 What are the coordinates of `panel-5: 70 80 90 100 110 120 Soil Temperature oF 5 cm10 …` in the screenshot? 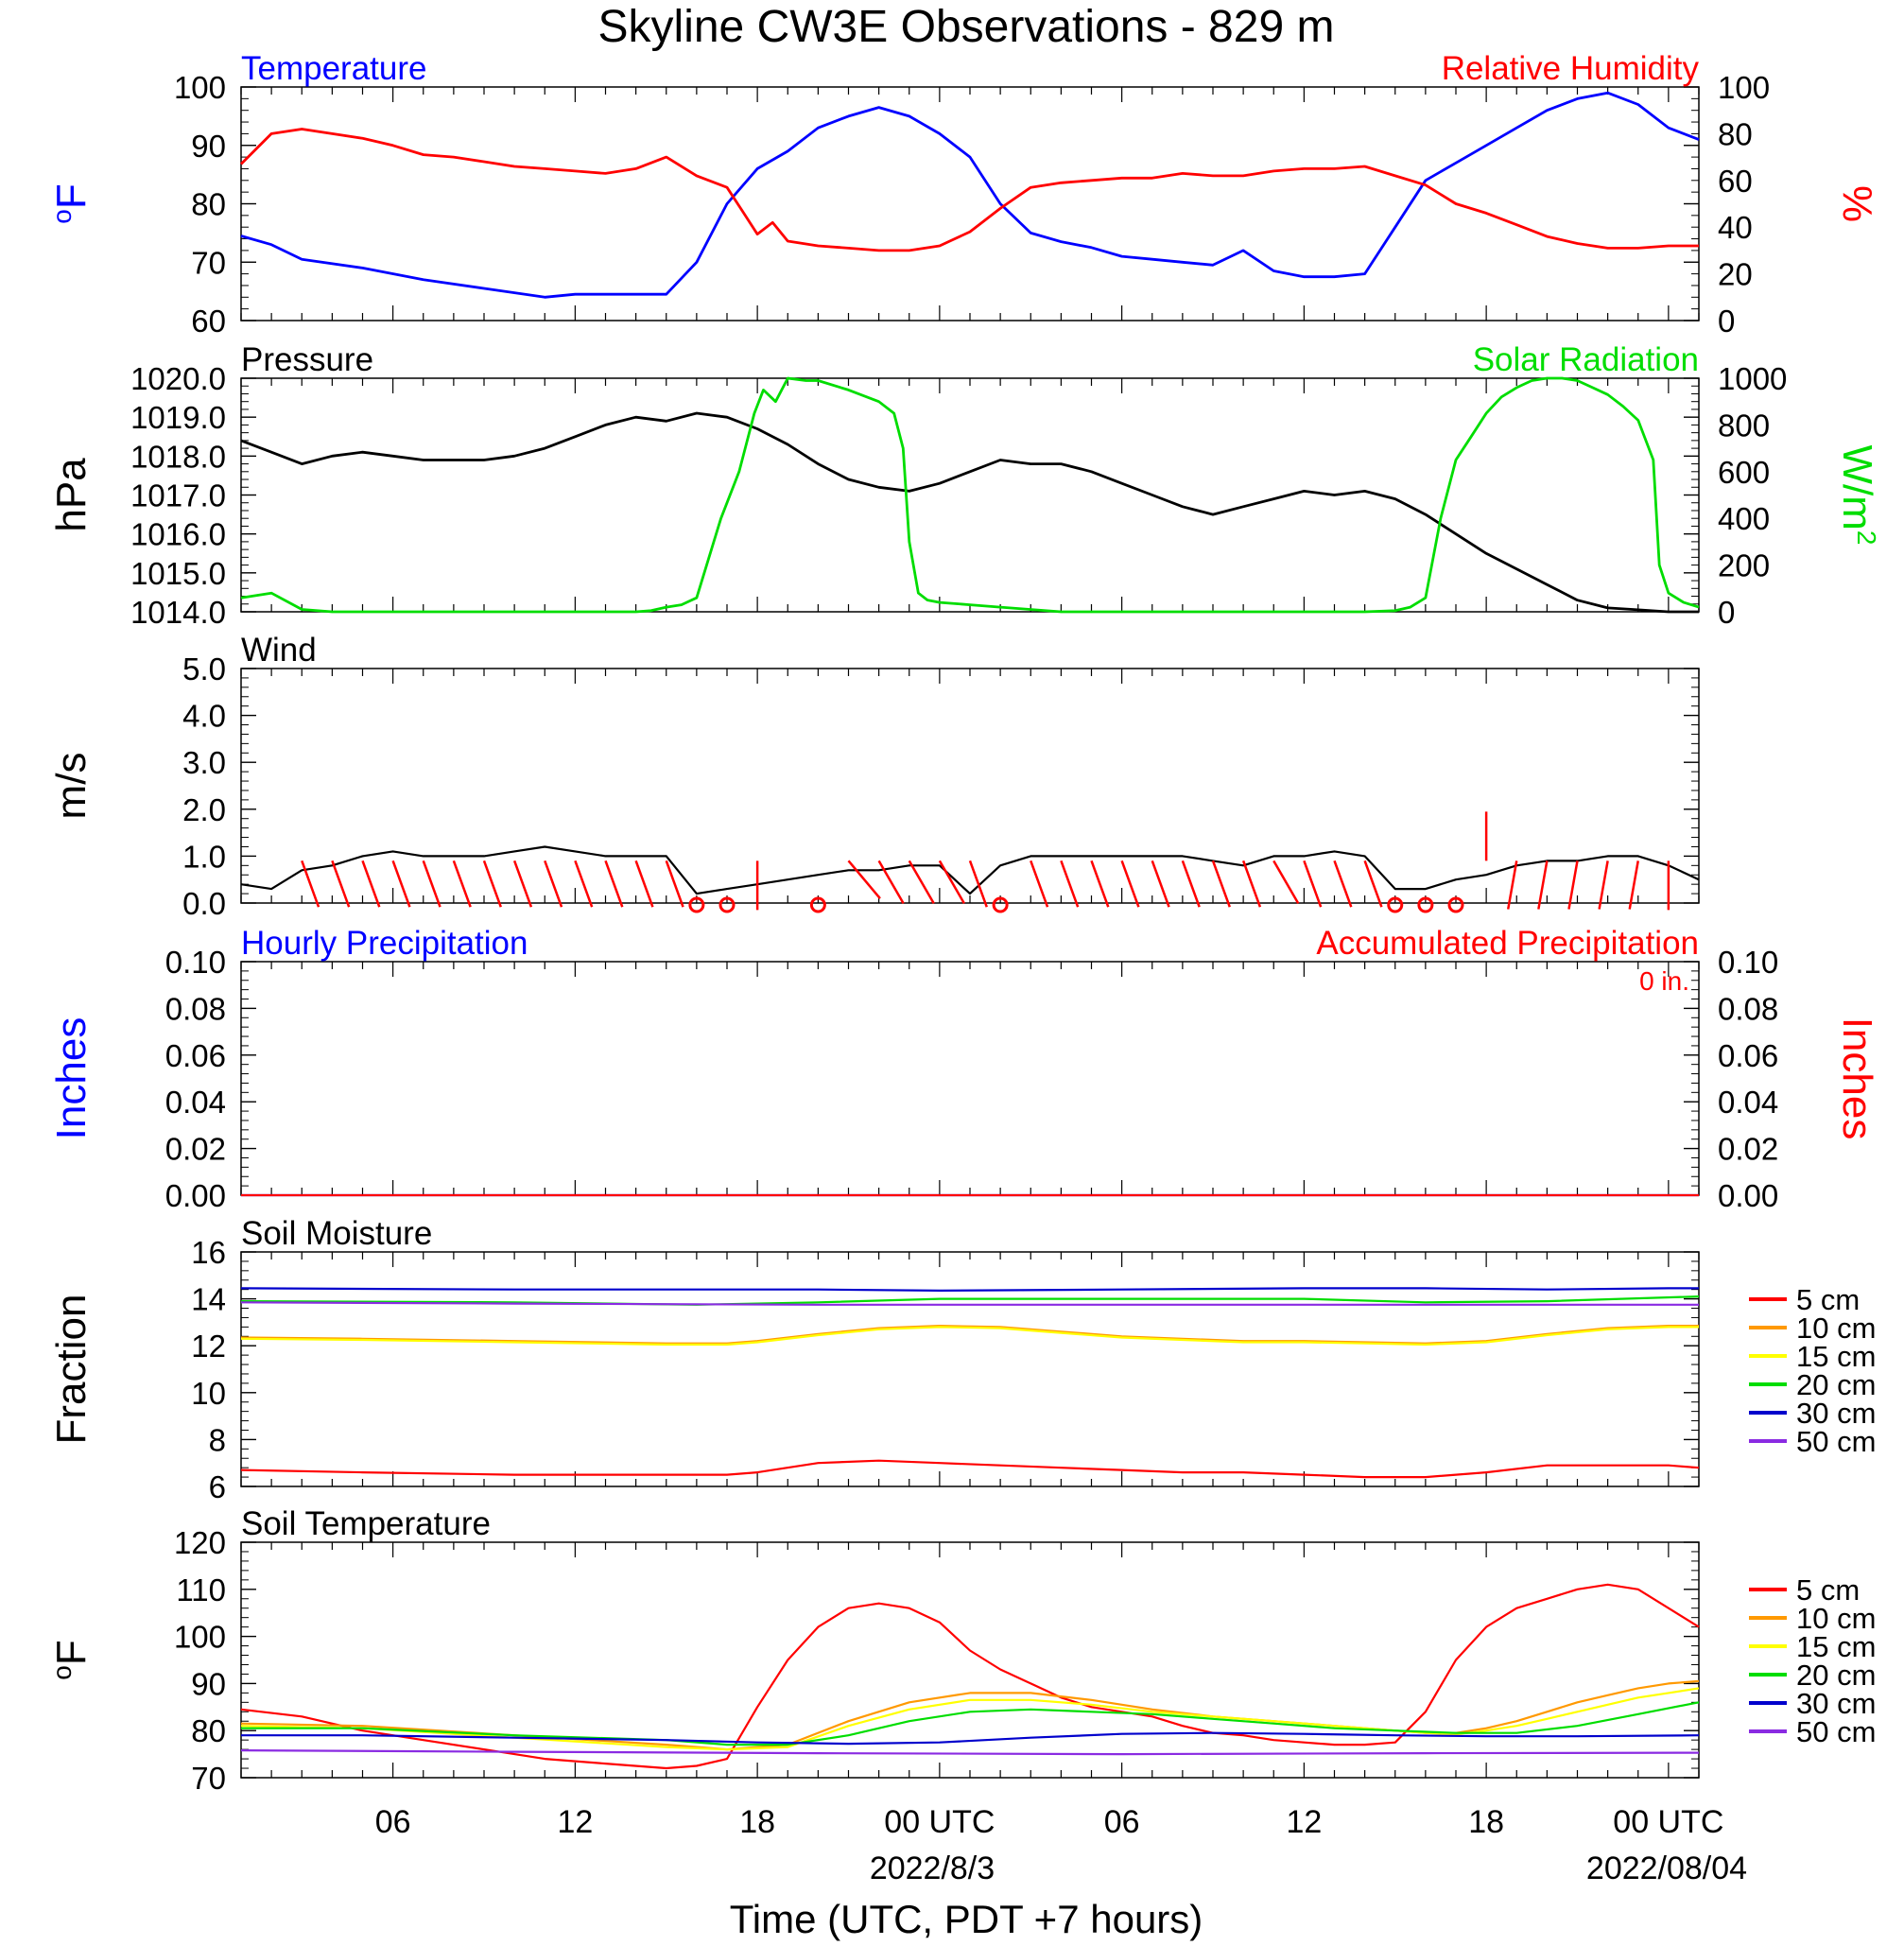 It's located at (962, 1651).